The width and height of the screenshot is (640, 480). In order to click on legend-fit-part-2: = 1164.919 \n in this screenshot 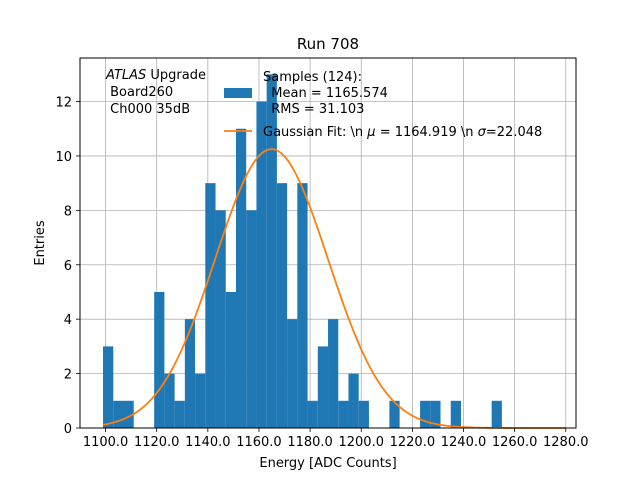, I will do `click(427, 132)`.